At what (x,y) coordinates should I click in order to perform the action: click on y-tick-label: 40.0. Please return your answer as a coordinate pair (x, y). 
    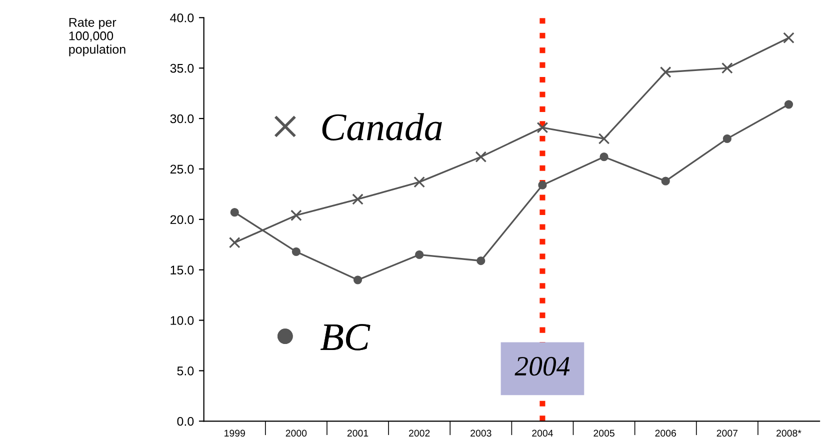
    Looking at the image, I should click on (182, 17).